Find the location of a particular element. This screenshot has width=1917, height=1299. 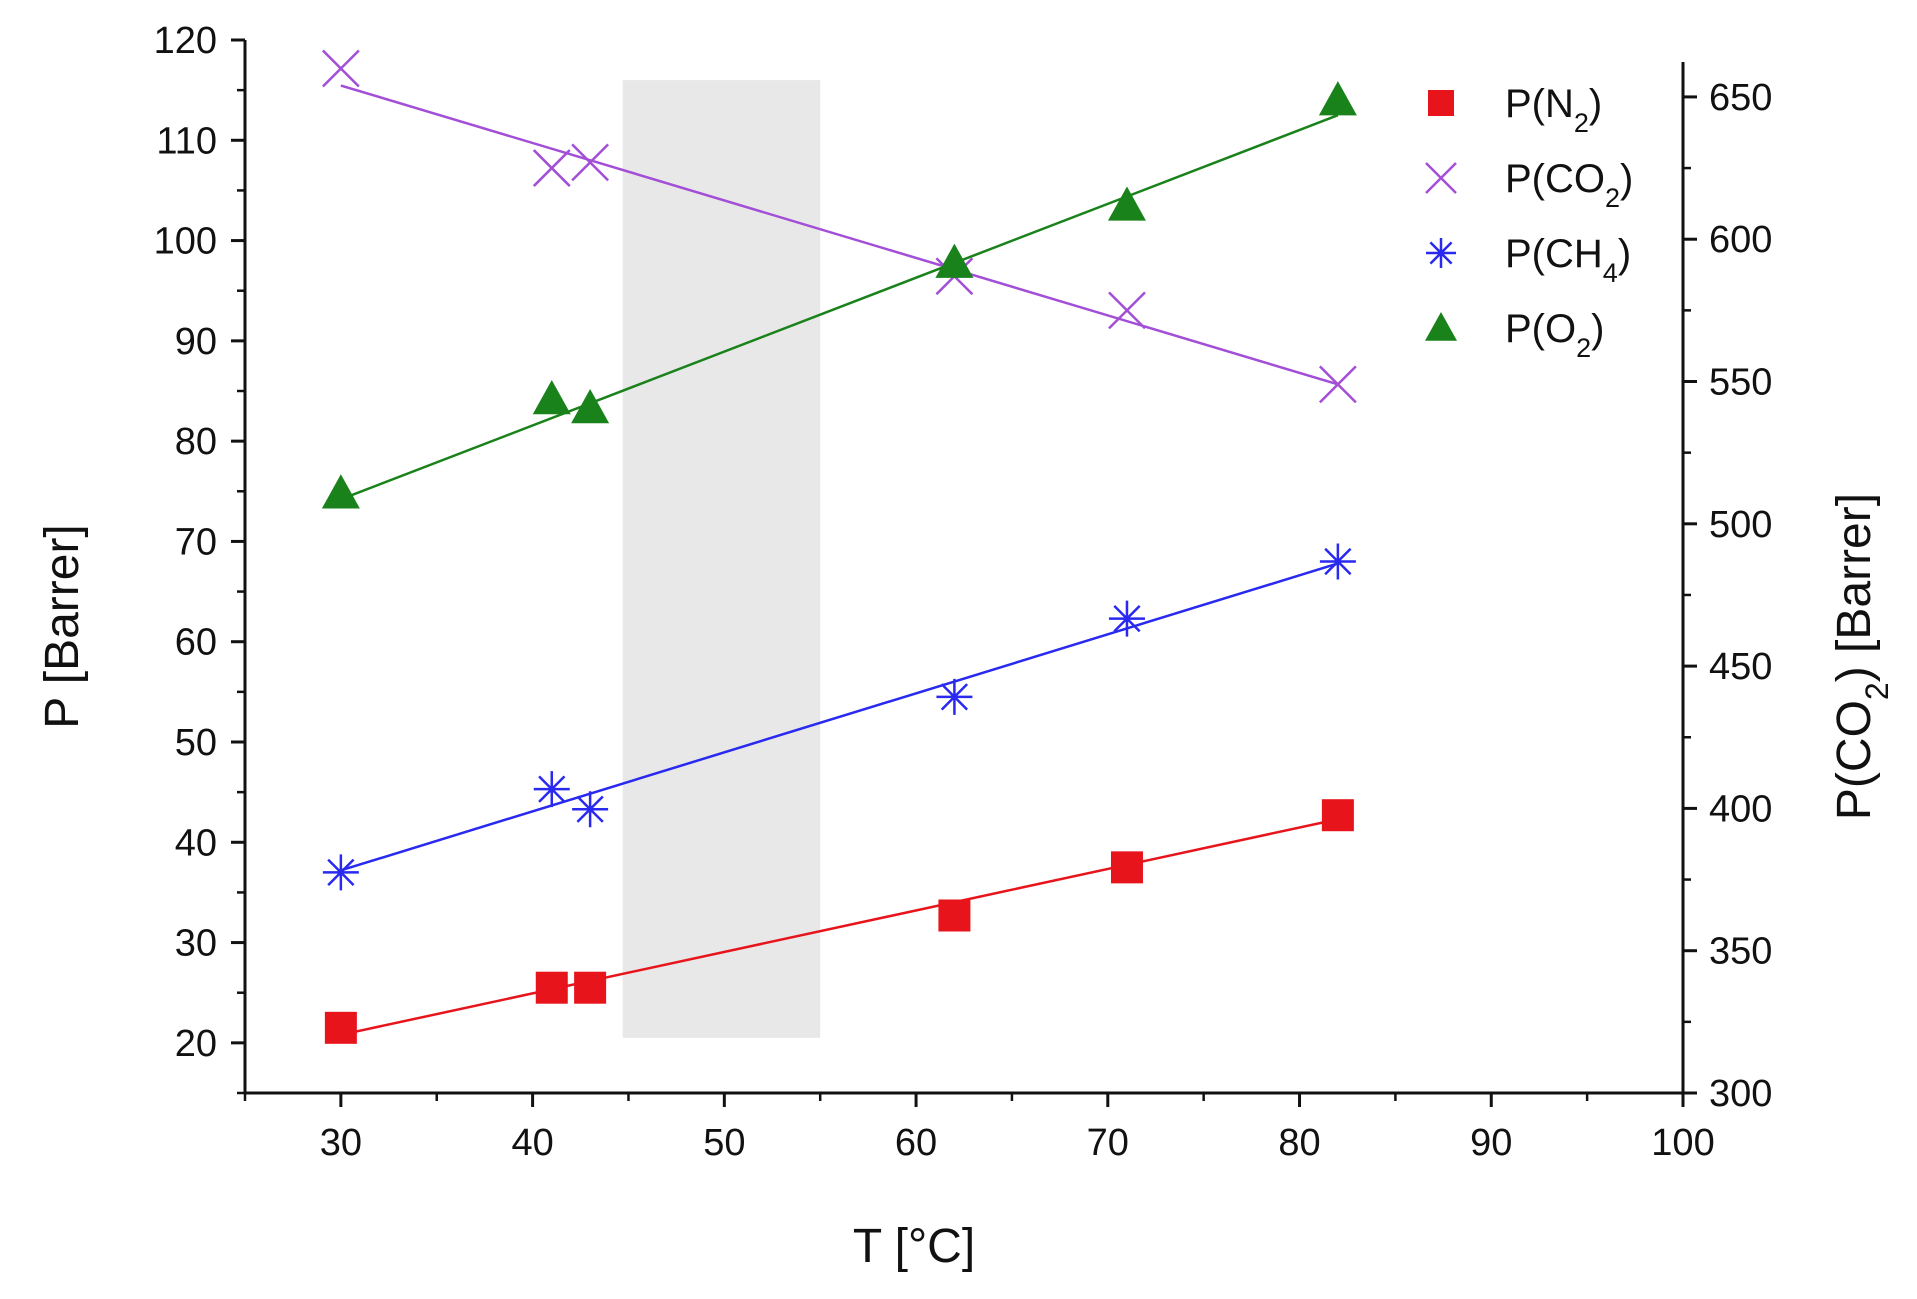

y2-tick-label: 600 is located at coordinates (1740, 240).